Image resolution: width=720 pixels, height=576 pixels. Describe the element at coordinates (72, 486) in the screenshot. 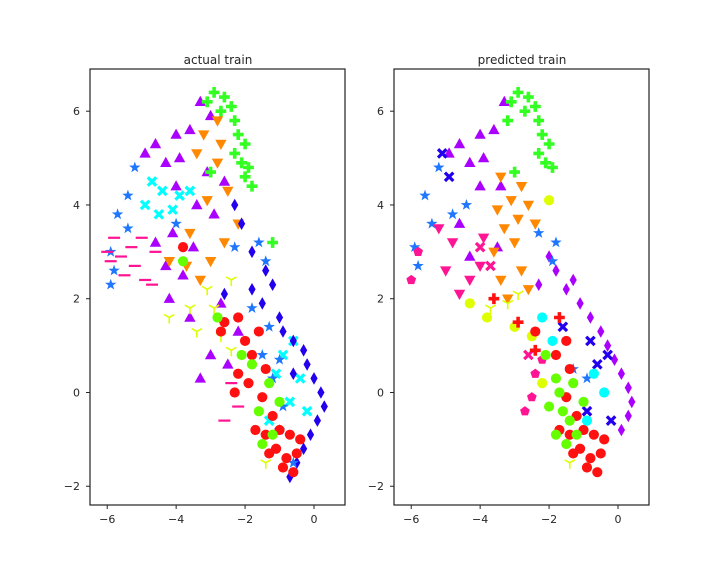

I see `y-tick-label: −2` at that location.